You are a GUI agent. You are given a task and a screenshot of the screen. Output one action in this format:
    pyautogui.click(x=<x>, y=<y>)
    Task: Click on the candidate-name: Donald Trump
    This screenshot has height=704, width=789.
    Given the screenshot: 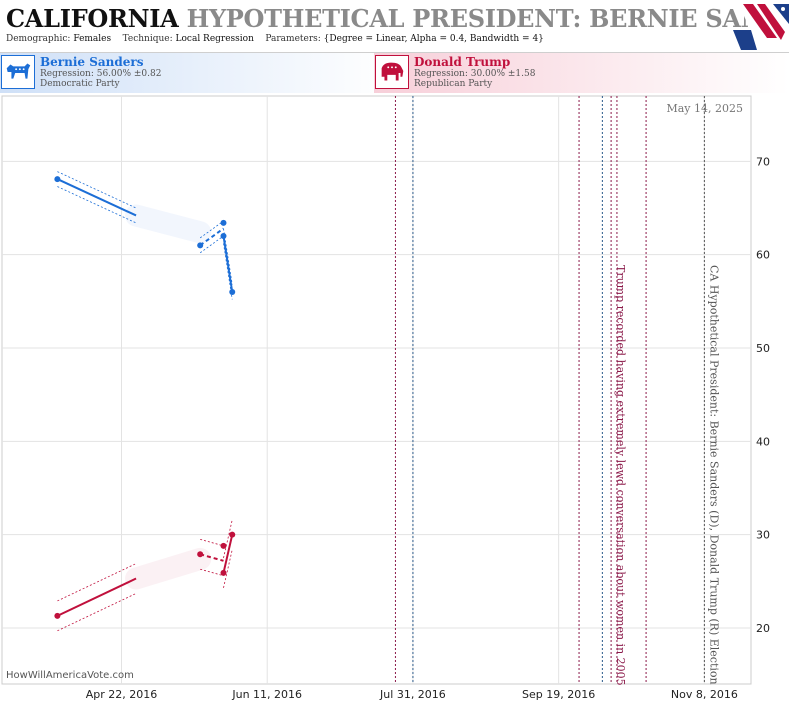 What is the action you would take?
    pyautogui.click(x=462, y=62)
    